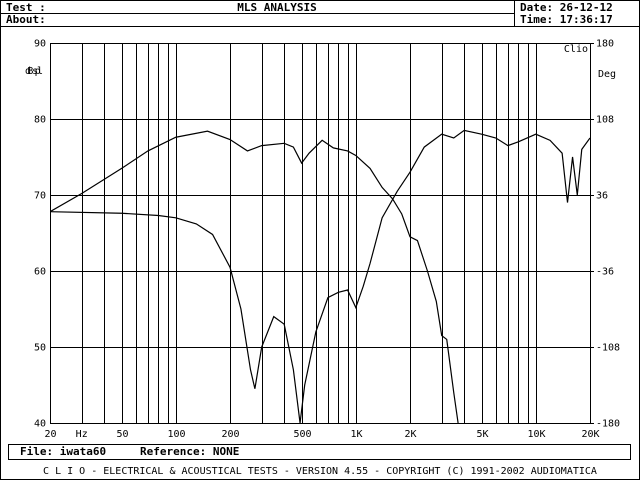  Describe the element at coordinates (50, 434) in the screenshot. I see `x-tick-label: 20` at that location.